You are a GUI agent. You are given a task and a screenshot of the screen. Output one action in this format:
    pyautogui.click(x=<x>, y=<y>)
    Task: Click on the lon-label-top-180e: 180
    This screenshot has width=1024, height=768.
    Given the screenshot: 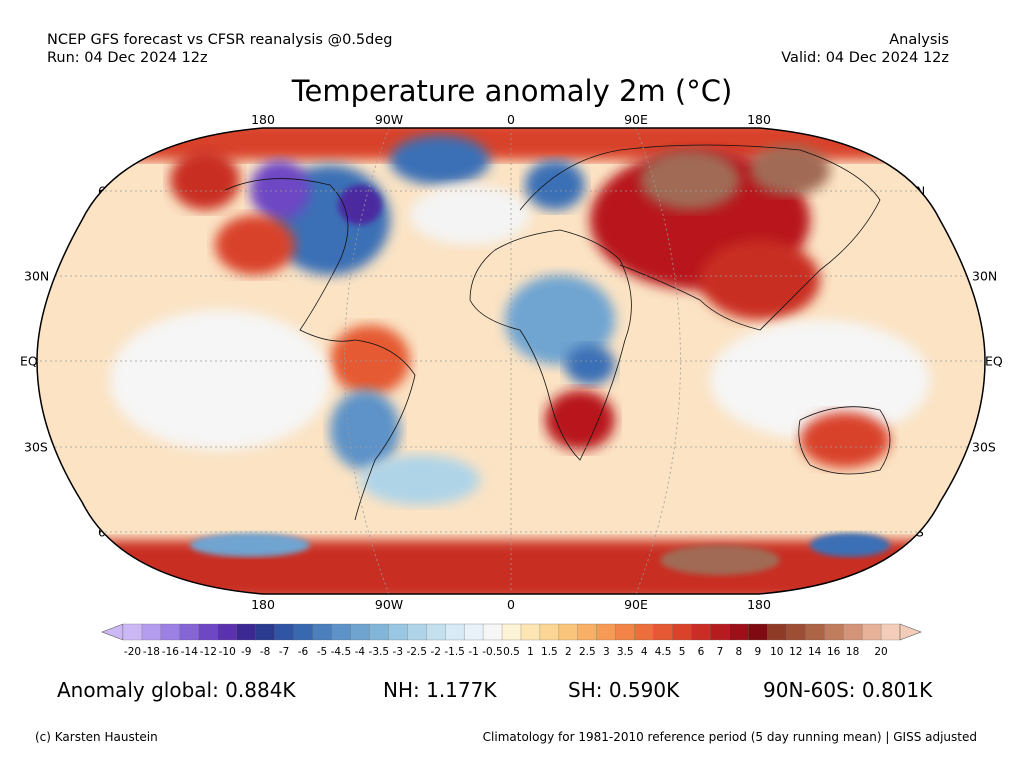 What is the action you would take?
    pyautogui.click(x=759, y=119)
    